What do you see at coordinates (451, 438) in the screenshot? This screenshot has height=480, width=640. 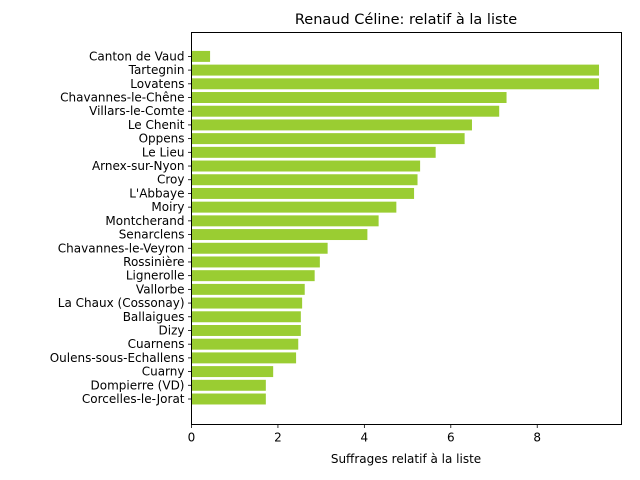 I see `x-tick-label: 6` at bounding box center [451, 438].